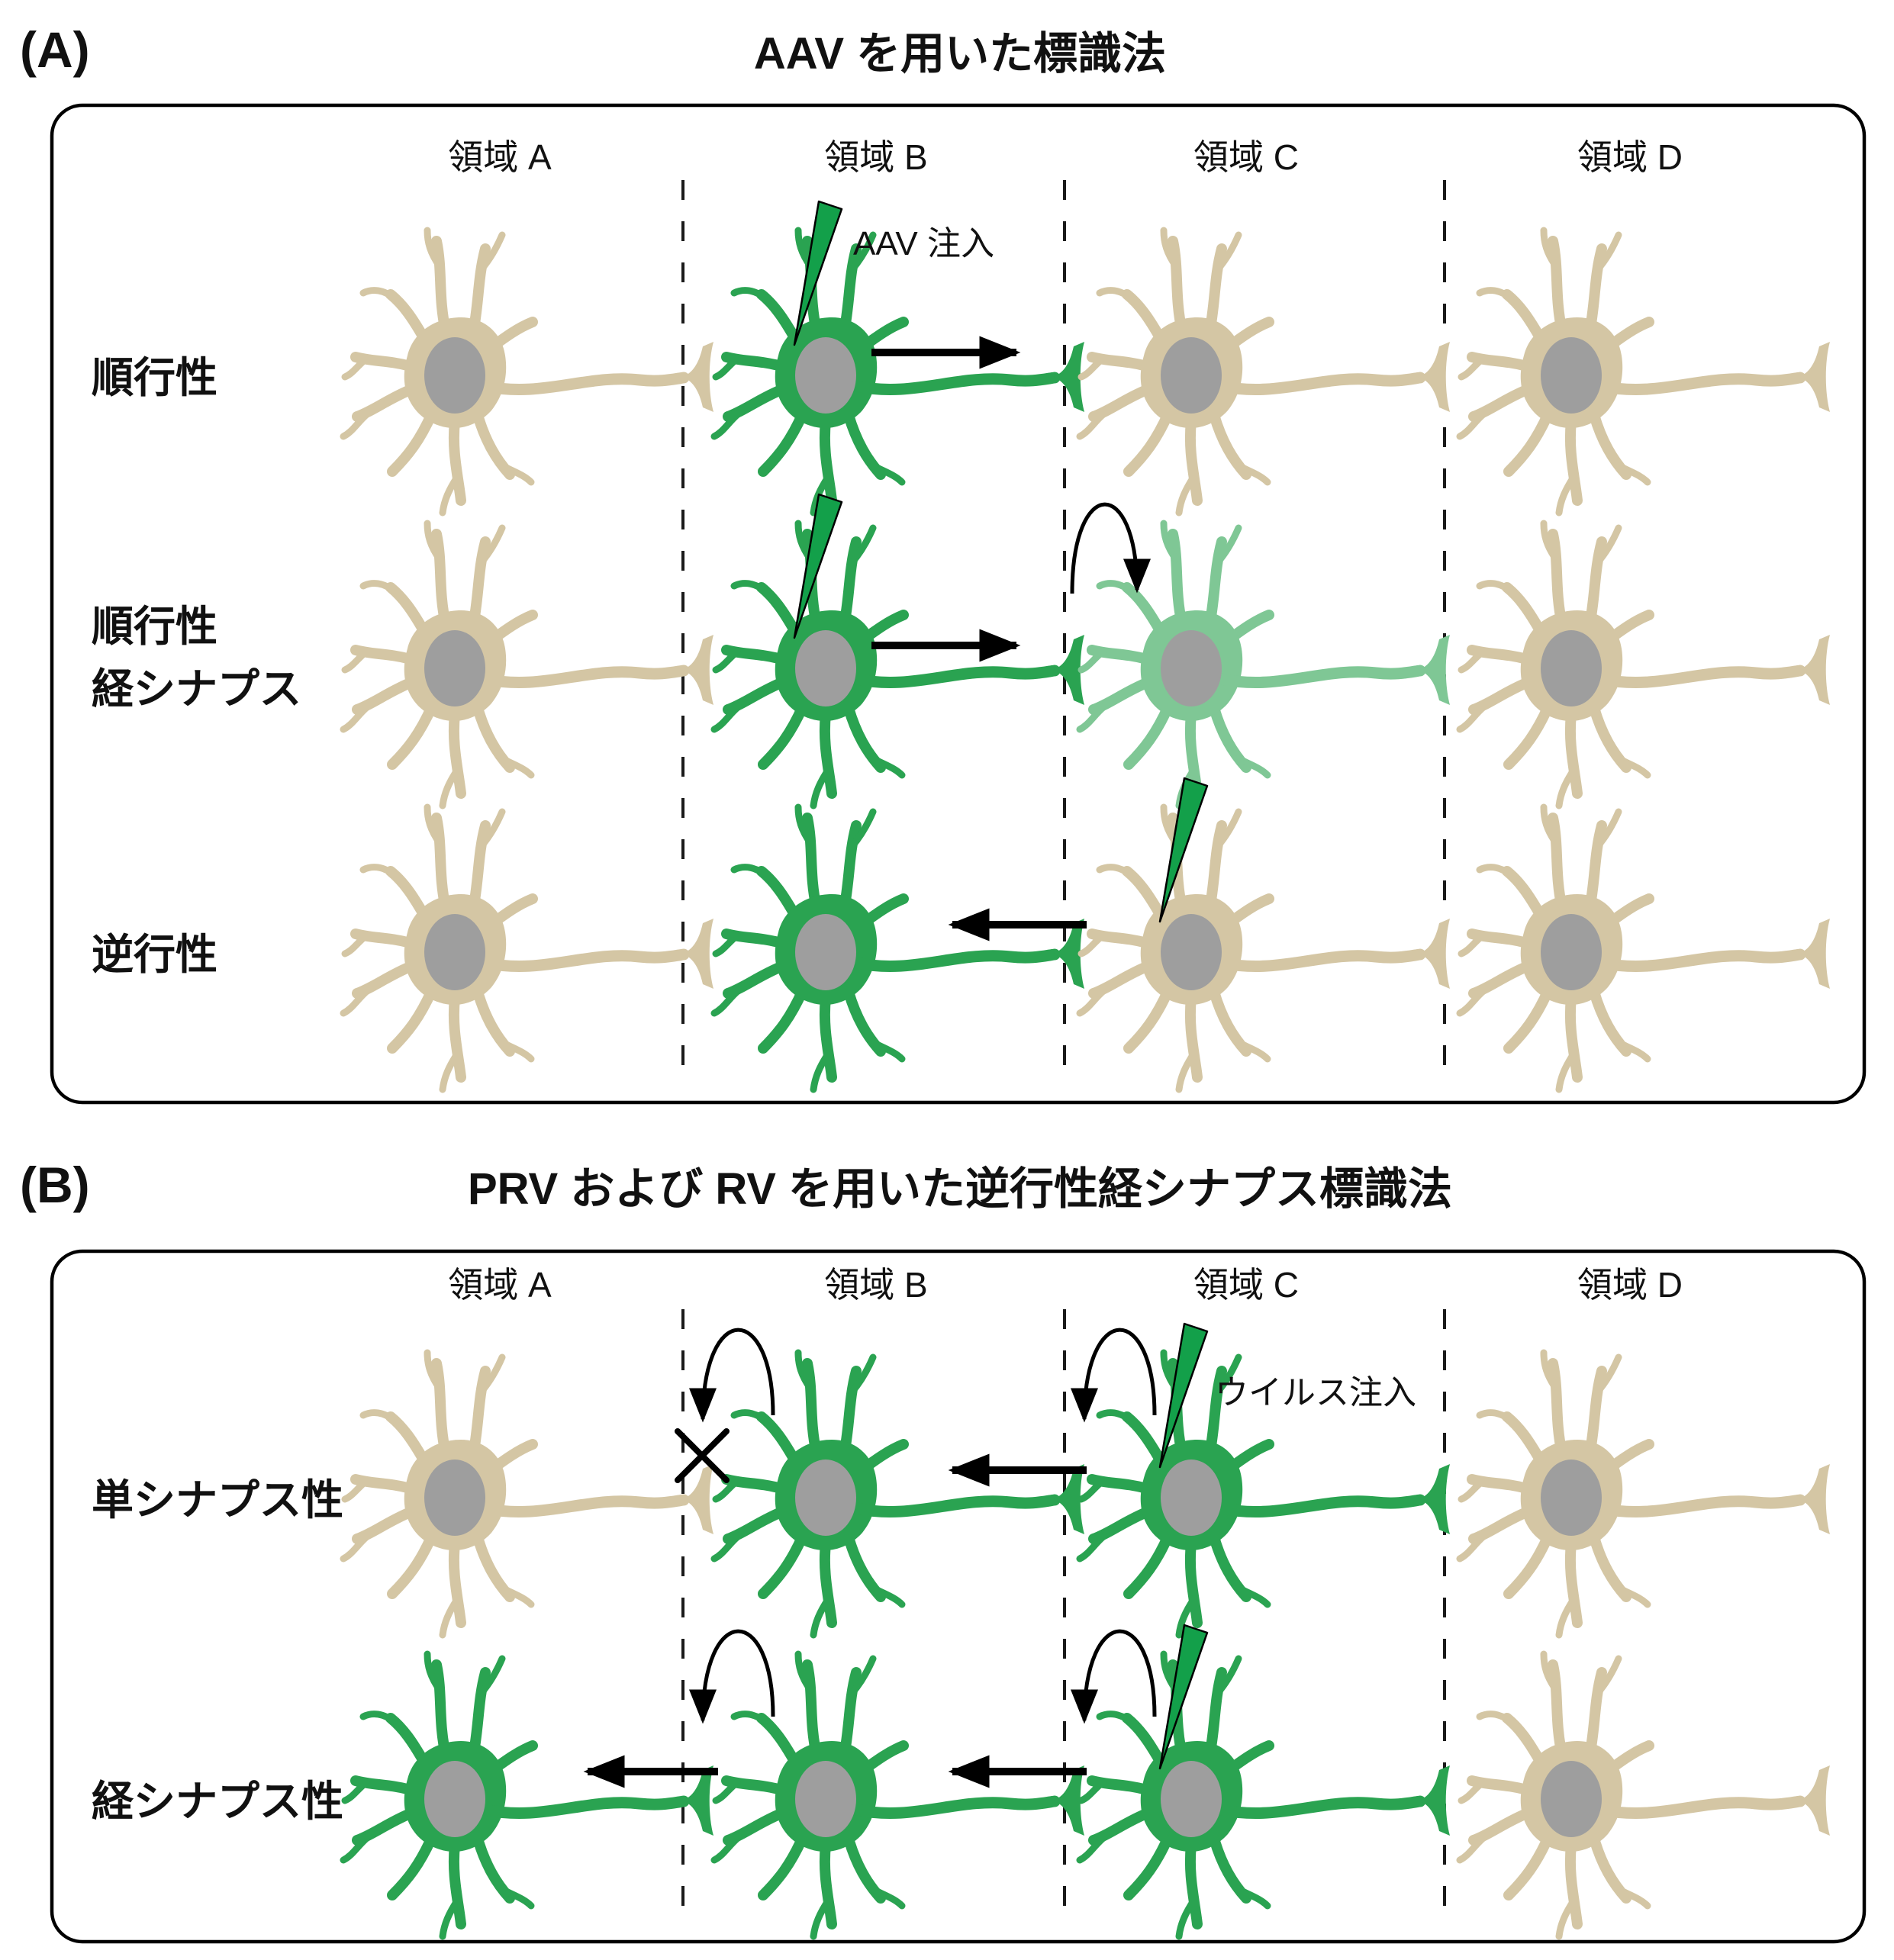 The height and width of the screenshot is (1960, 1894). I want to click on panel-B-title: PRV および RV を用いた逆行性経シナプス標識法, so click(960, 1189).